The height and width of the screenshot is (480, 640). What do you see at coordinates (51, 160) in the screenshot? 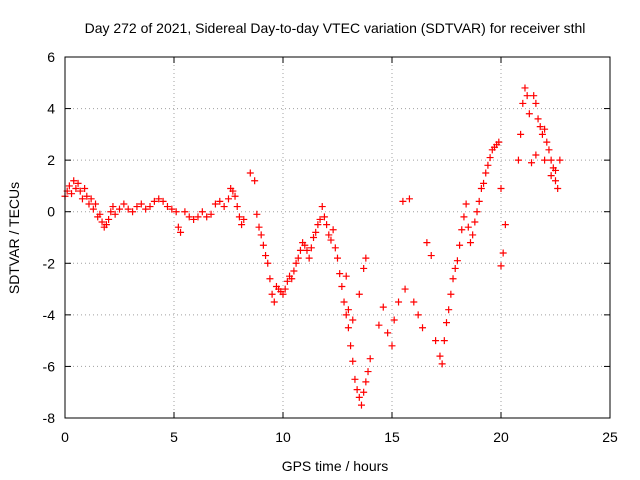
I see `y-tick-label: 2` at bounding box center [51, 160].